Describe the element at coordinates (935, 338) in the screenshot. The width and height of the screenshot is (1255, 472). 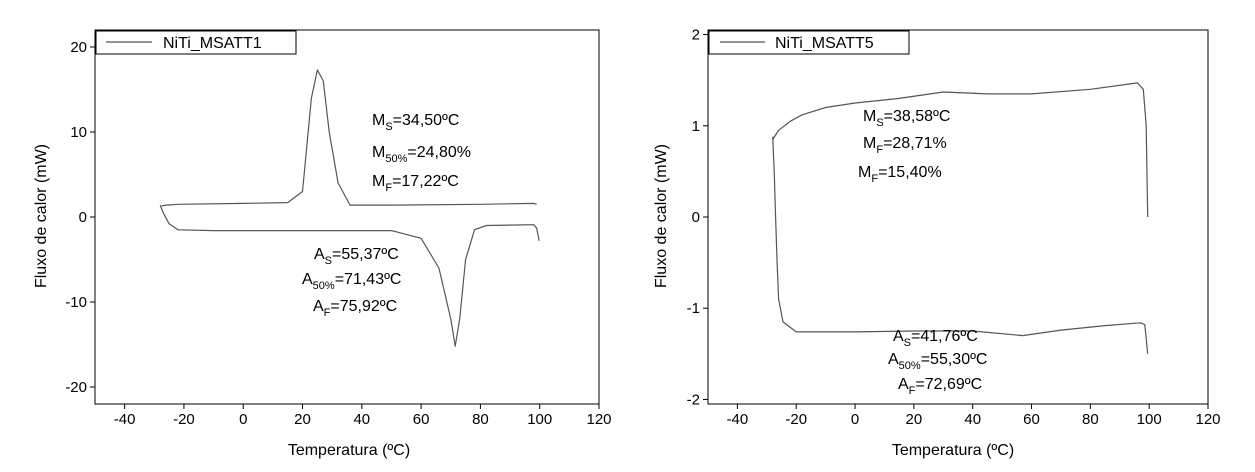
I see `annotation-as-right: AS=41,76ºC` at that location.